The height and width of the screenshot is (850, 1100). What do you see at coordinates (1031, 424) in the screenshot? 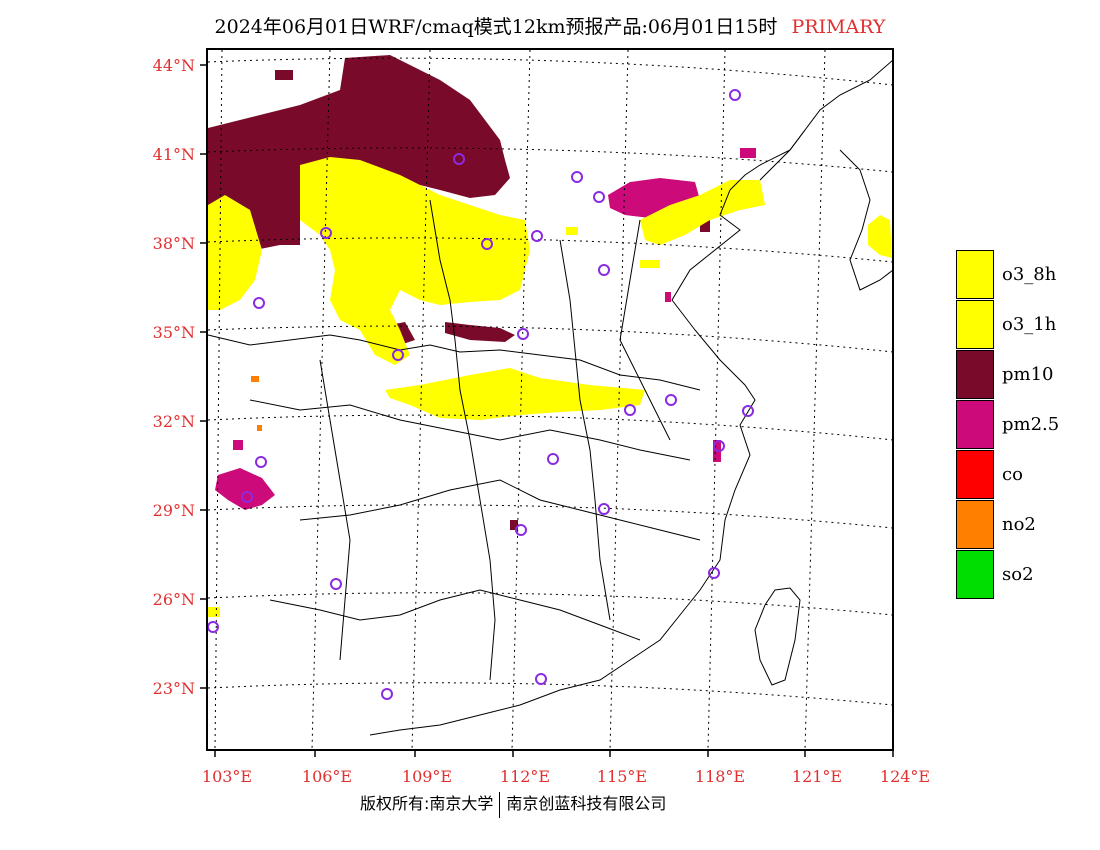
I see `legend-label: pm2.5` at bounding box center [1031, 424].